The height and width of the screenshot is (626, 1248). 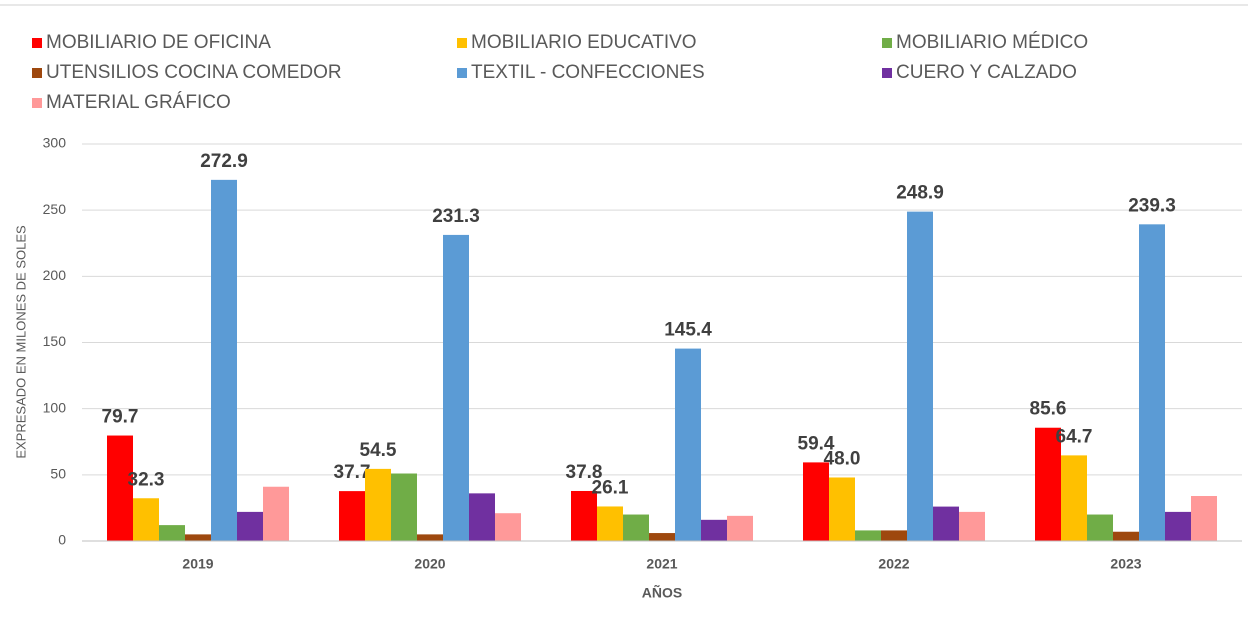 I want to click on data-label: 145.4, so click(x=688, y=330).